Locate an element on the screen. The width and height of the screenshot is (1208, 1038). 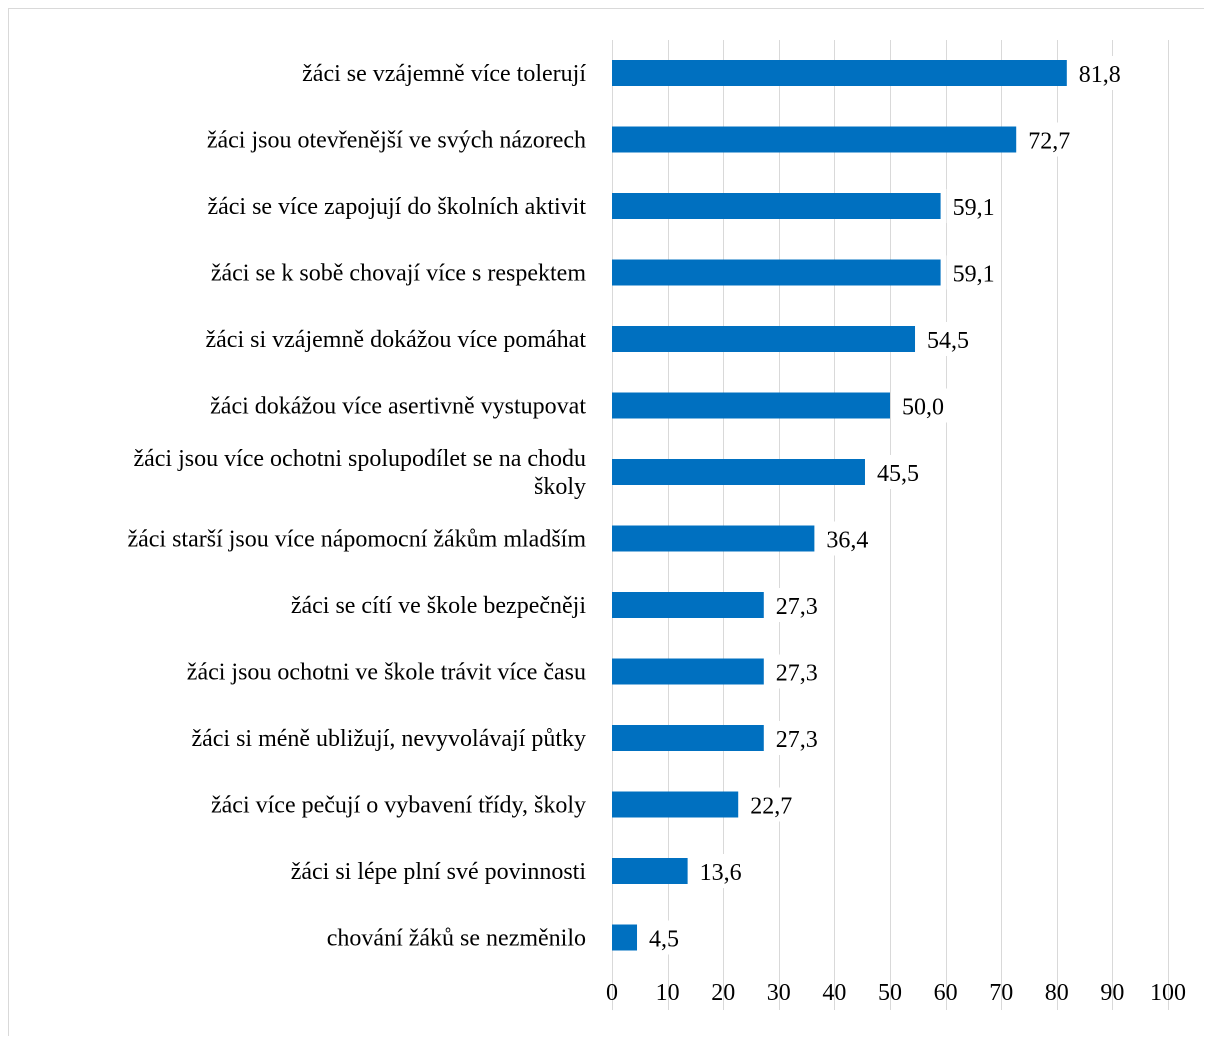
x-tick-label: 100 is located at coordinates (1168, 993).